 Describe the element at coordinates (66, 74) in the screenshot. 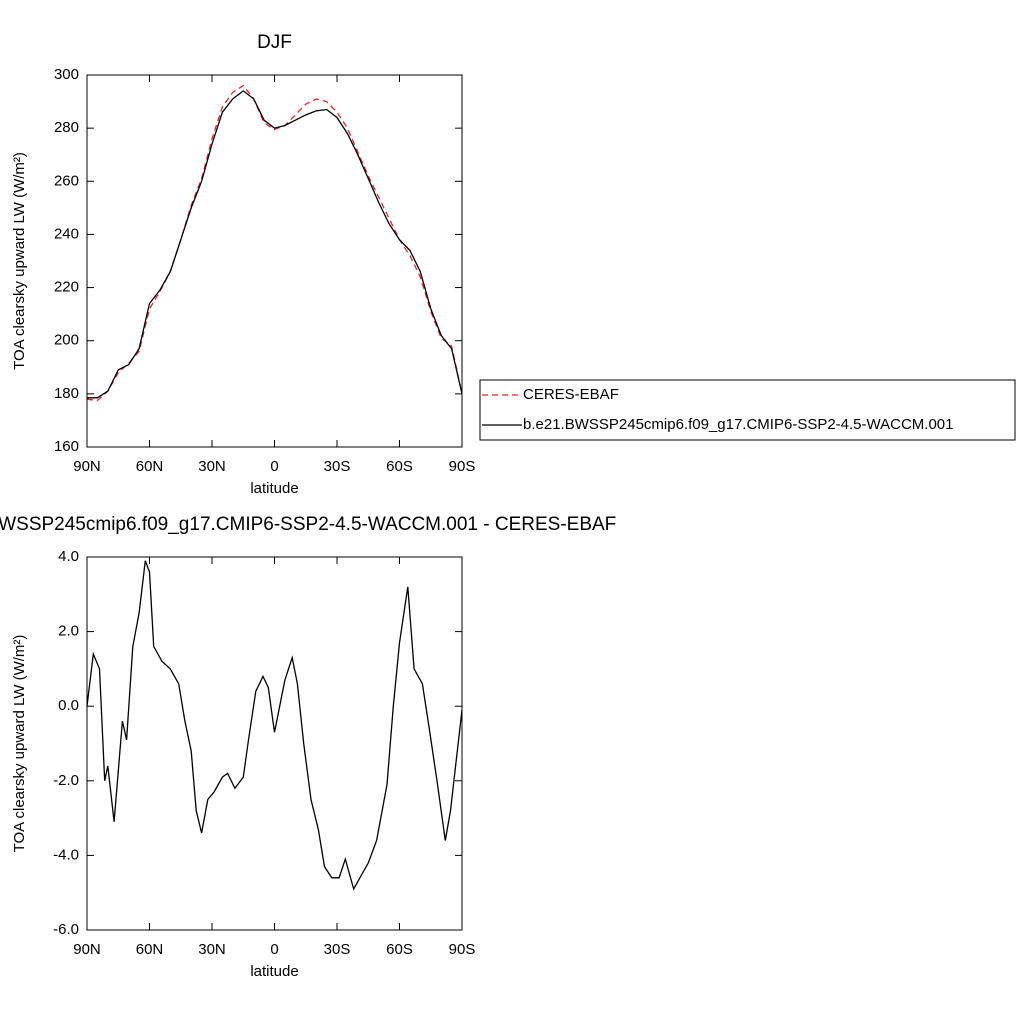

I see `y-tick-label: 300` at that location.